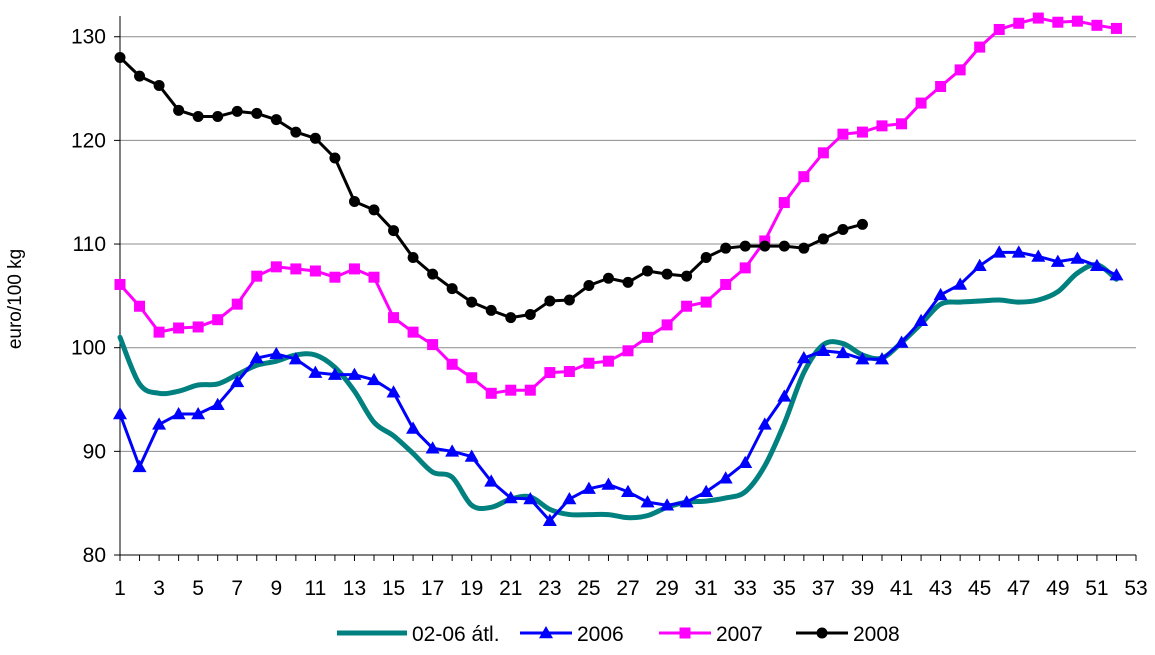 The image size is (1155, 655). What do you see at coordinates (876, 634) in the screenshot?
I see `legend-label: 2008` at bounding box center [876, 634].